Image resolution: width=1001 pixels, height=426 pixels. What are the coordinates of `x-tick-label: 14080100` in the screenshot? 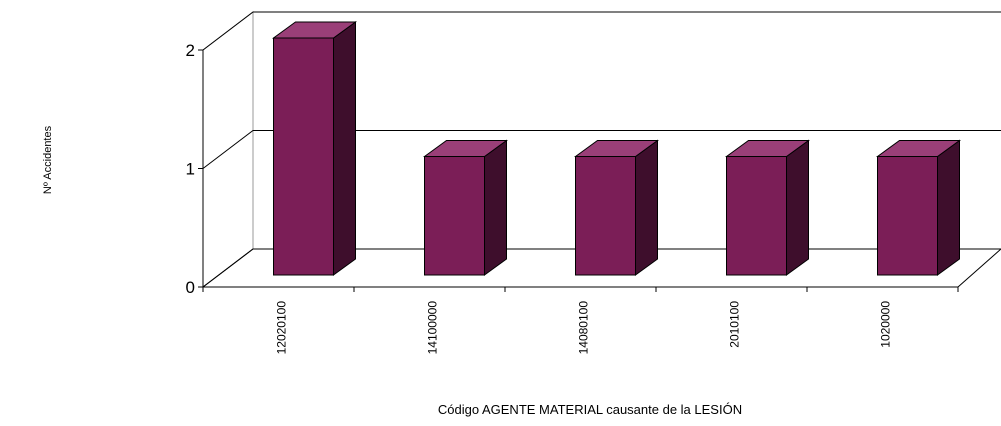 It's located at (584, 328).